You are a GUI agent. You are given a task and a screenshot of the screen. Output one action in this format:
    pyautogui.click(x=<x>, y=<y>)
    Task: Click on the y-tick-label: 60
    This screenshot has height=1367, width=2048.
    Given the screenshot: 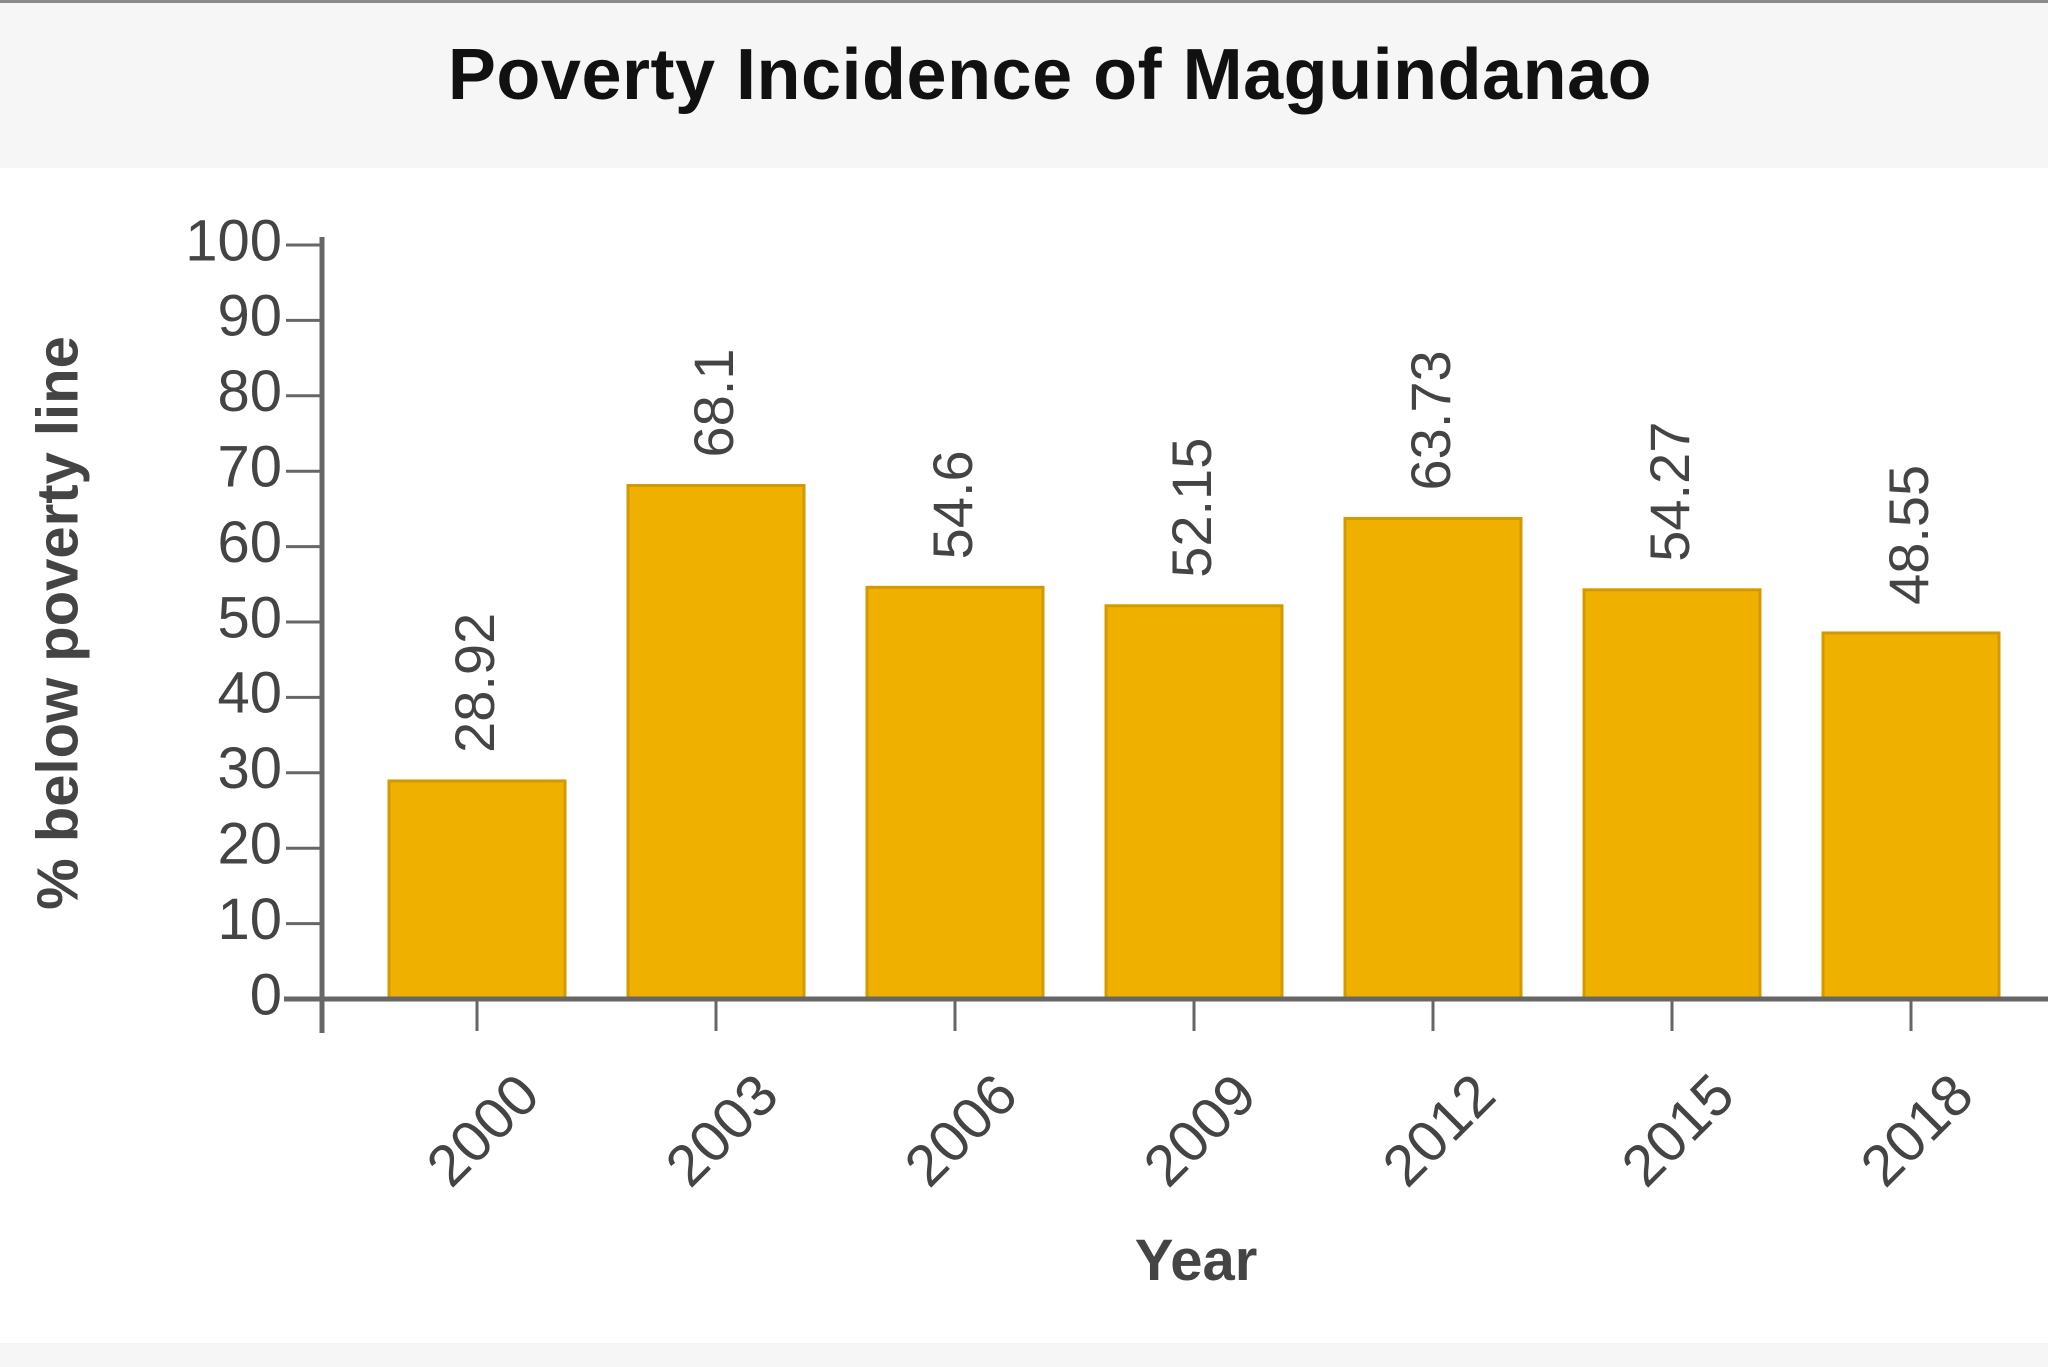 What is the action you would take?
    pyautogui.click(x=249, y=542)
    